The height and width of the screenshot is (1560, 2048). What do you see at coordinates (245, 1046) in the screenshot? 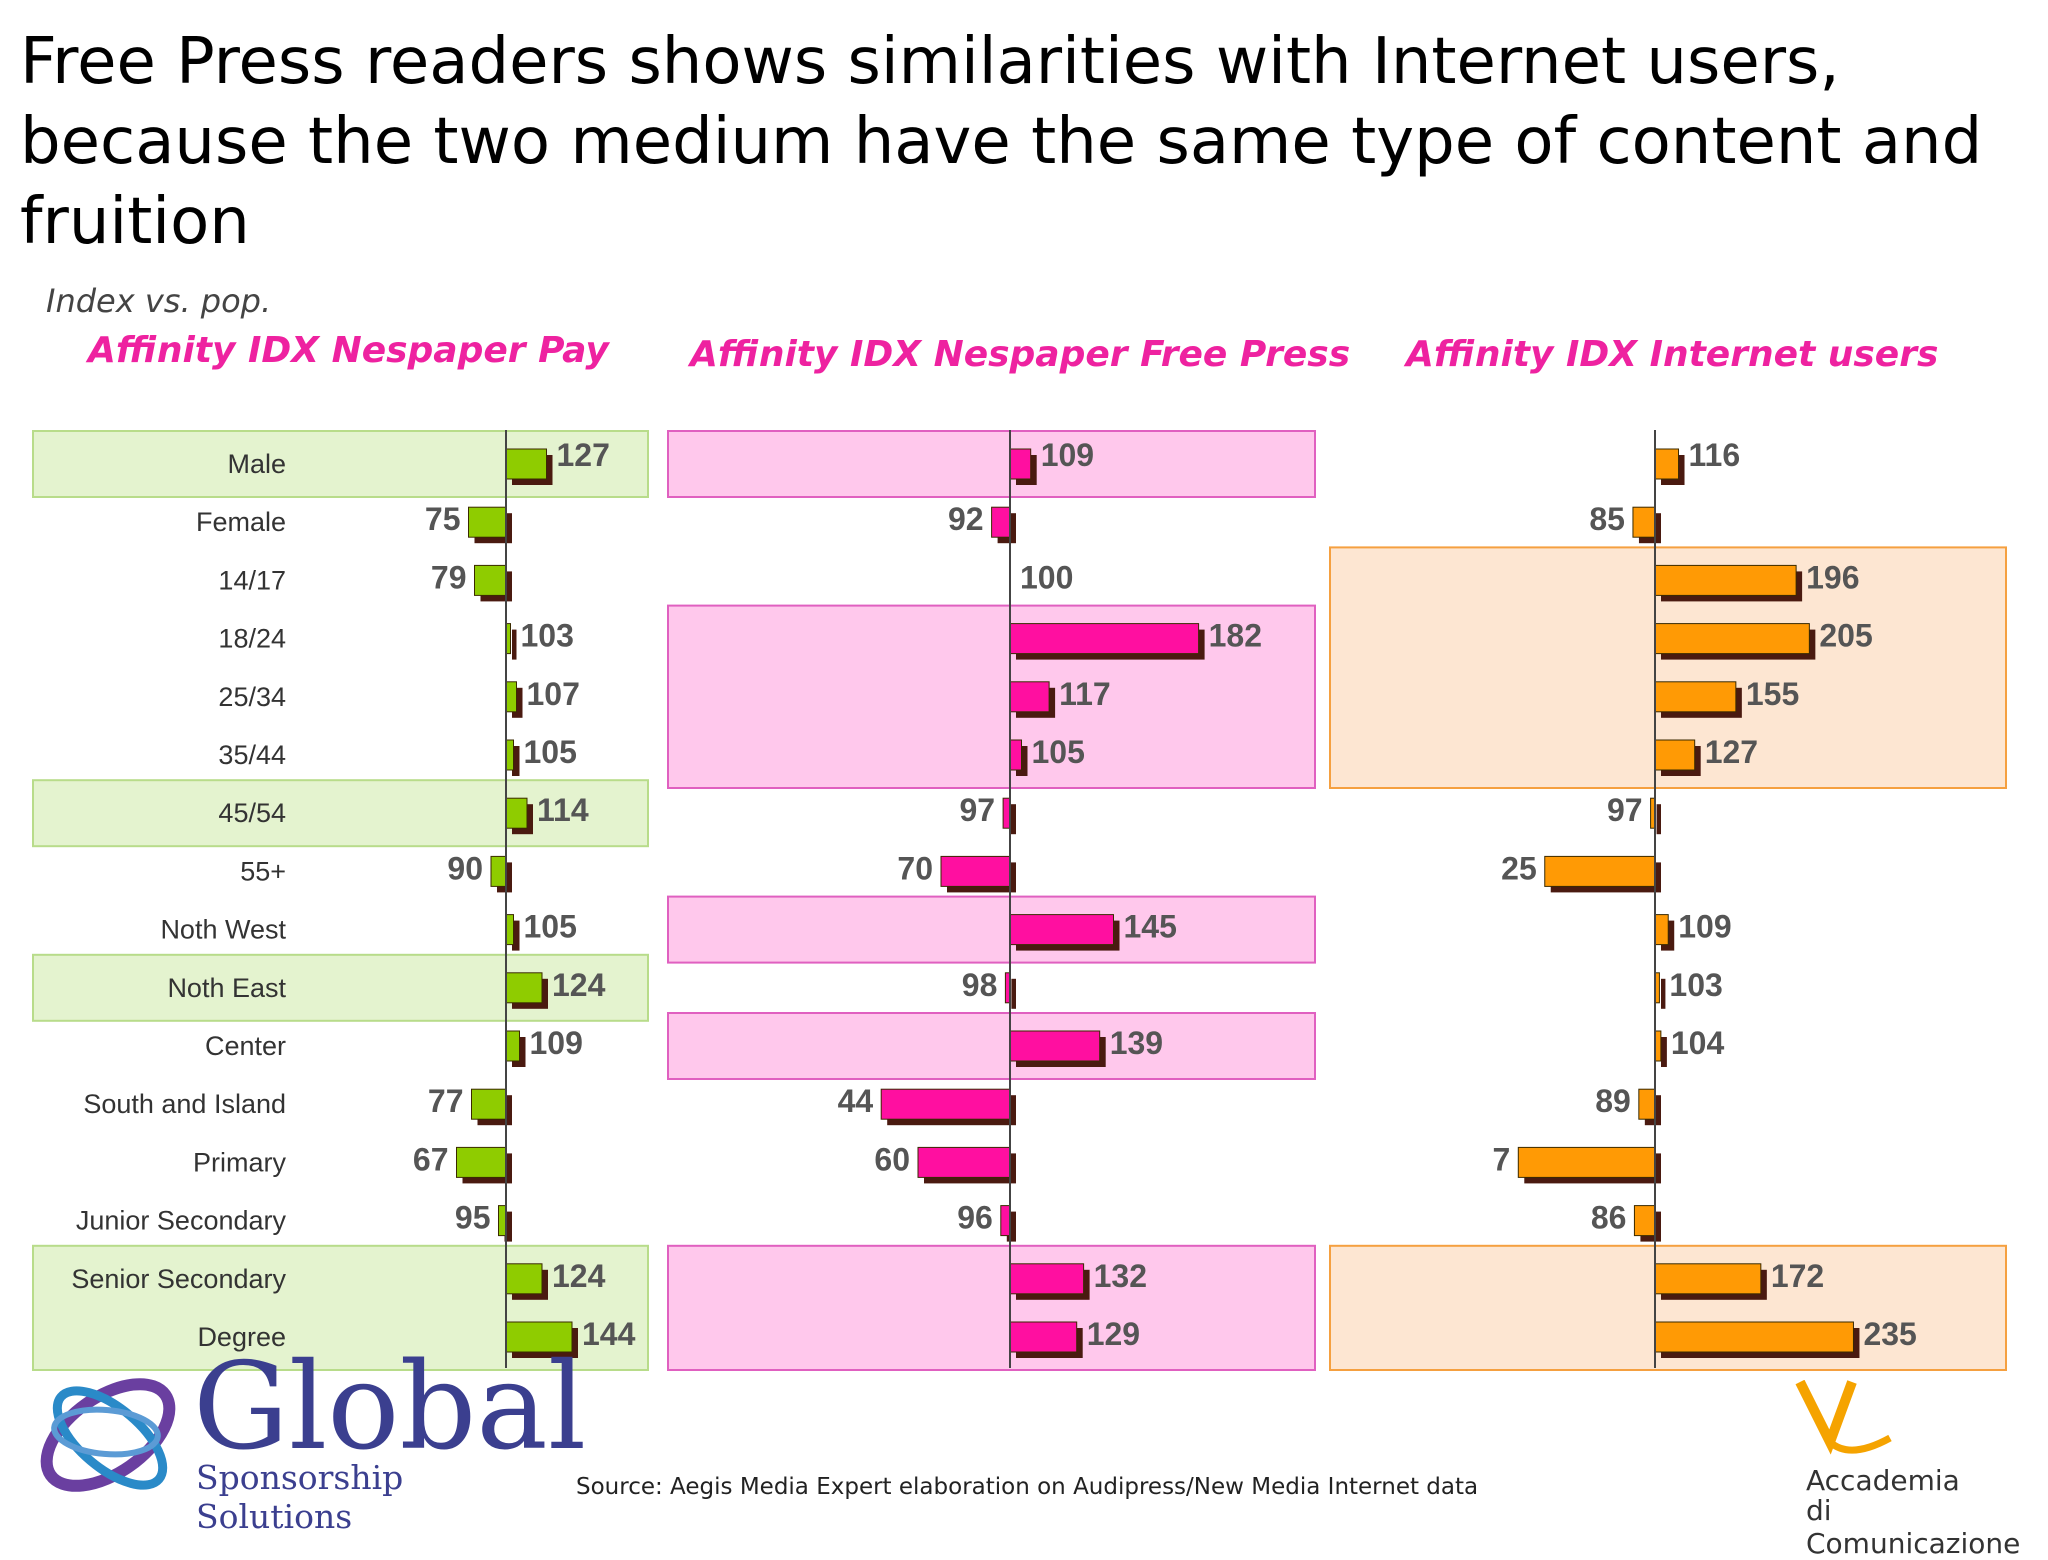
I see `category-label: Center` at bounding box center [245, 1046].